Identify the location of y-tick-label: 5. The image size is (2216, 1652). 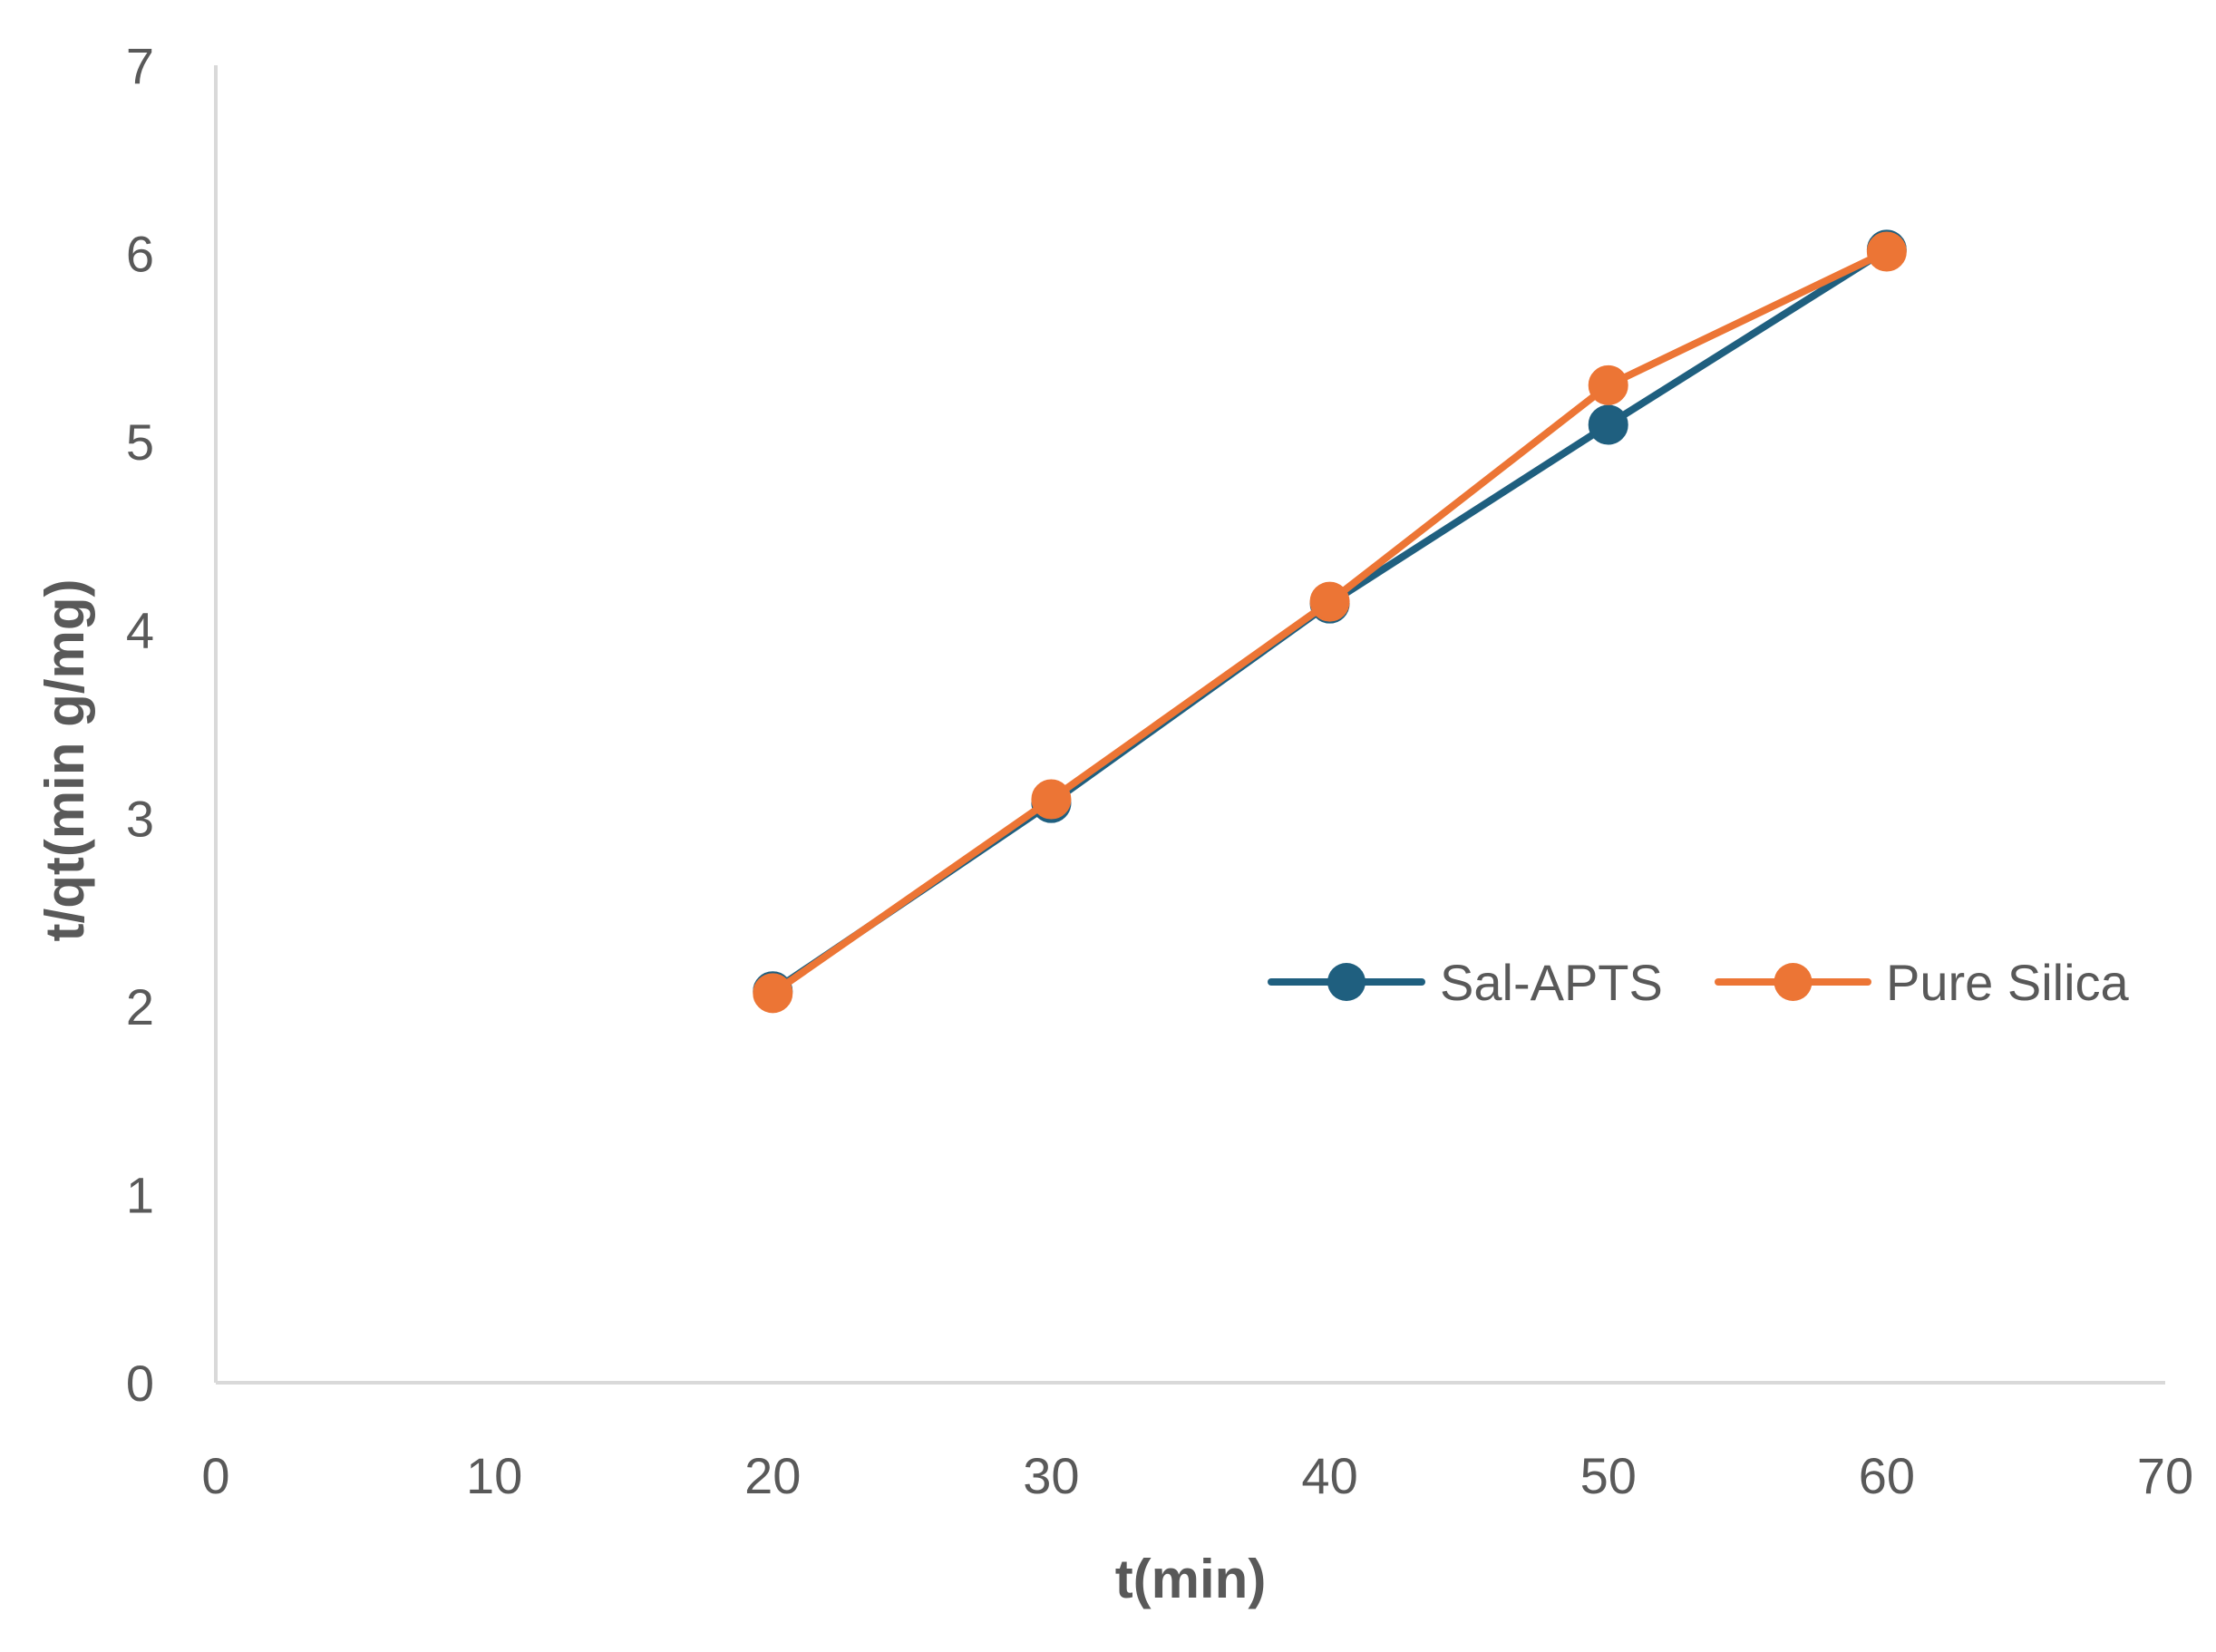
(140, 442).